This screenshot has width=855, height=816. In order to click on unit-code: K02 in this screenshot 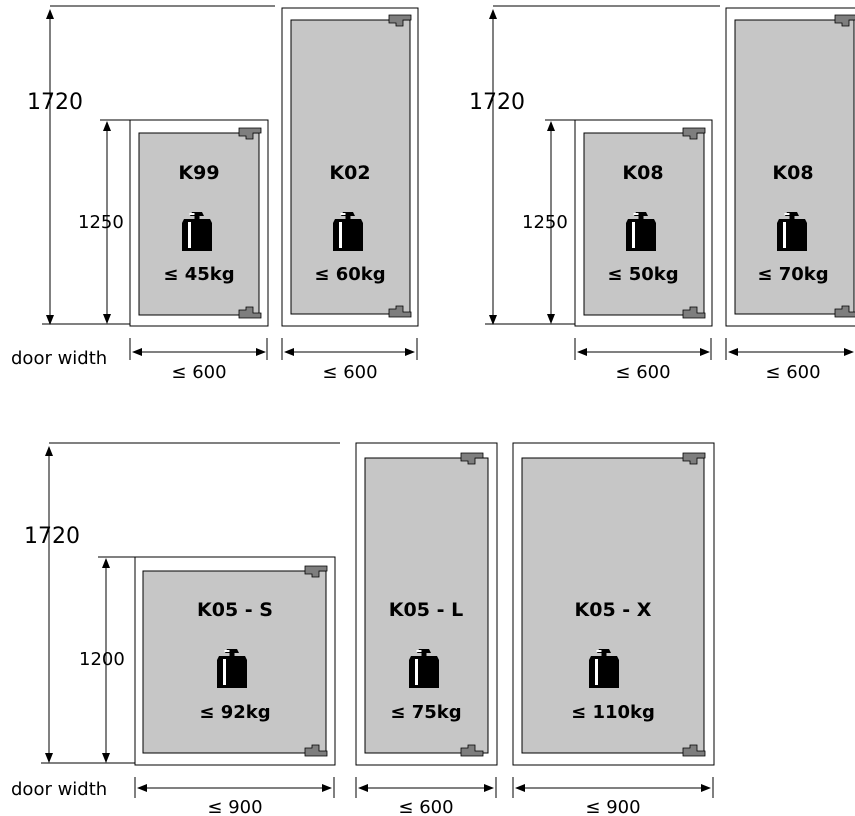, I will do `click(349, 173)`.